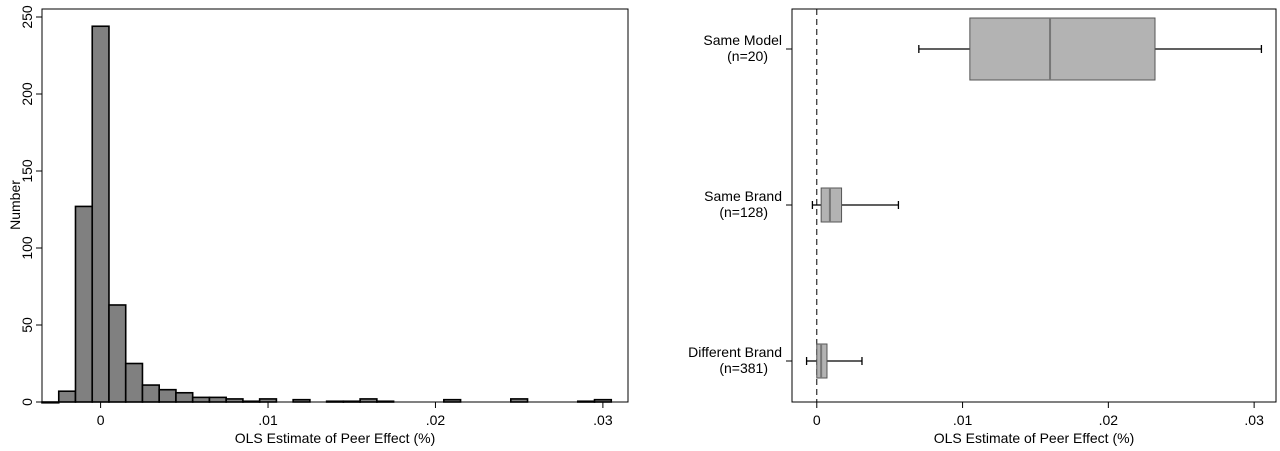  Describe the element at coordinates (743, 212) in the screenshot. I see `group-count-label: (n=128)` at that location.